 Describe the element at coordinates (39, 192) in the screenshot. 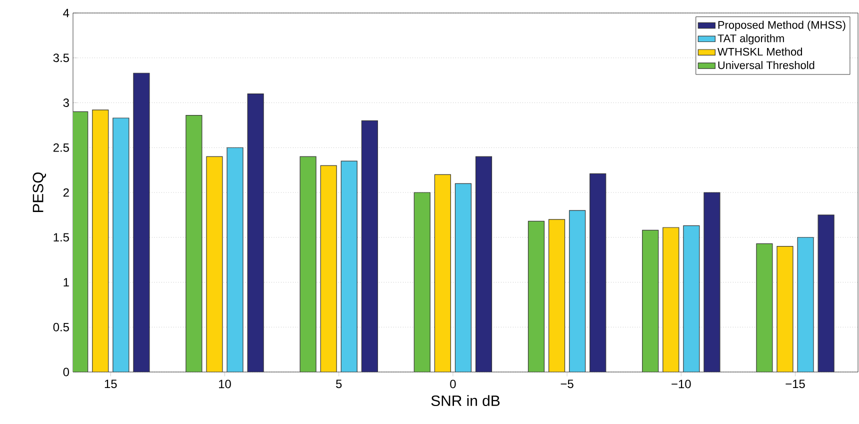

I see `y-axis-title: PESQ` at that location.